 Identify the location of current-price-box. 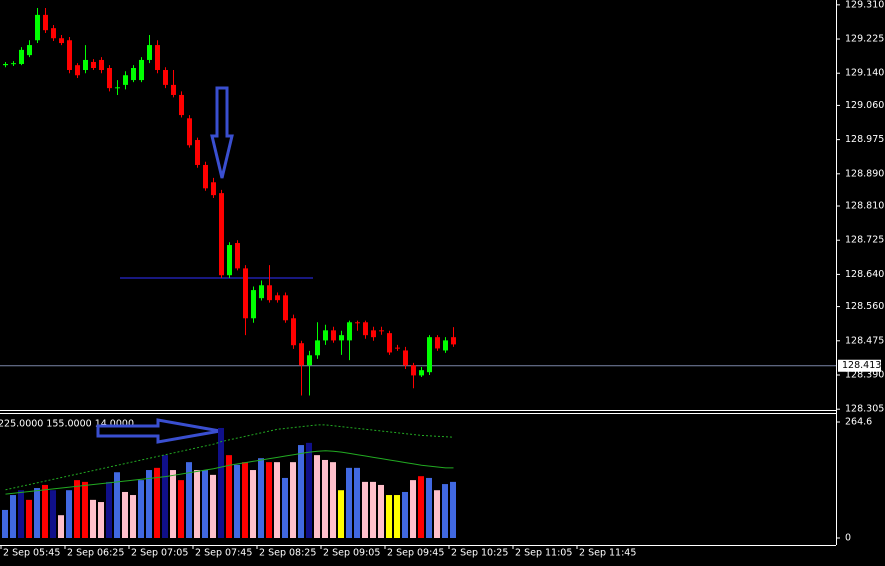
(859, 365).